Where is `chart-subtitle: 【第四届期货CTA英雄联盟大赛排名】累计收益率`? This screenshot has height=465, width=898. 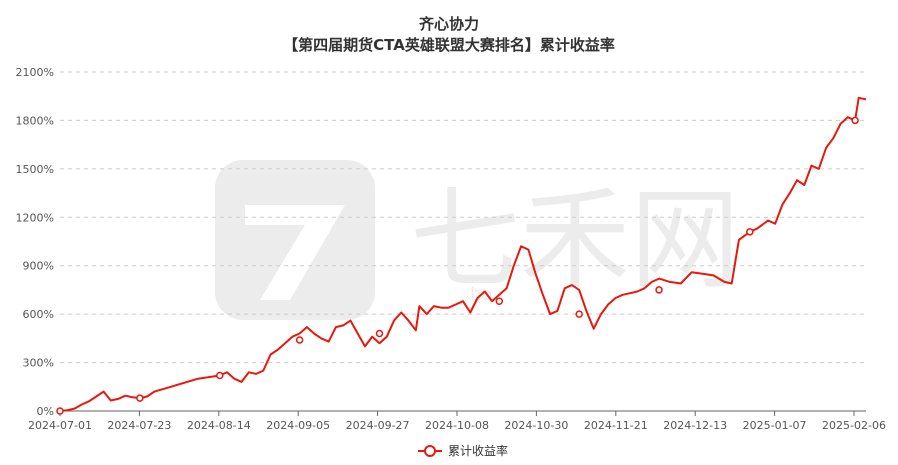 chart-subtitle: 【第四届期货CTA英雄联盟大赛排名】累计收益率 is located at coordinates (449, 45).